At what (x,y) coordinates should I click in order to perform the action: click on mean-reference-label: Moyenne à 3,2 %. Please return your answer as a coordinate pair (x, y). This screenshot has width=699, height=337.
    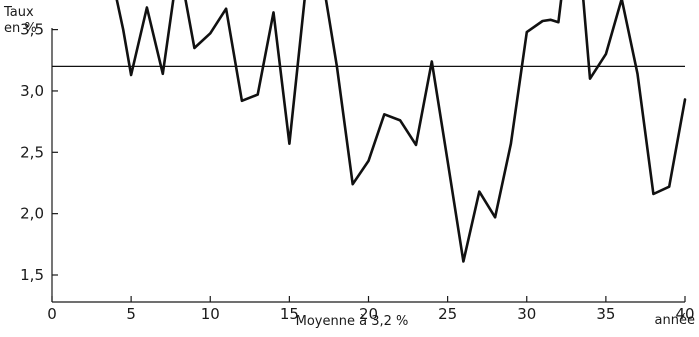
    Looking at the image, I should click on (352, 321).